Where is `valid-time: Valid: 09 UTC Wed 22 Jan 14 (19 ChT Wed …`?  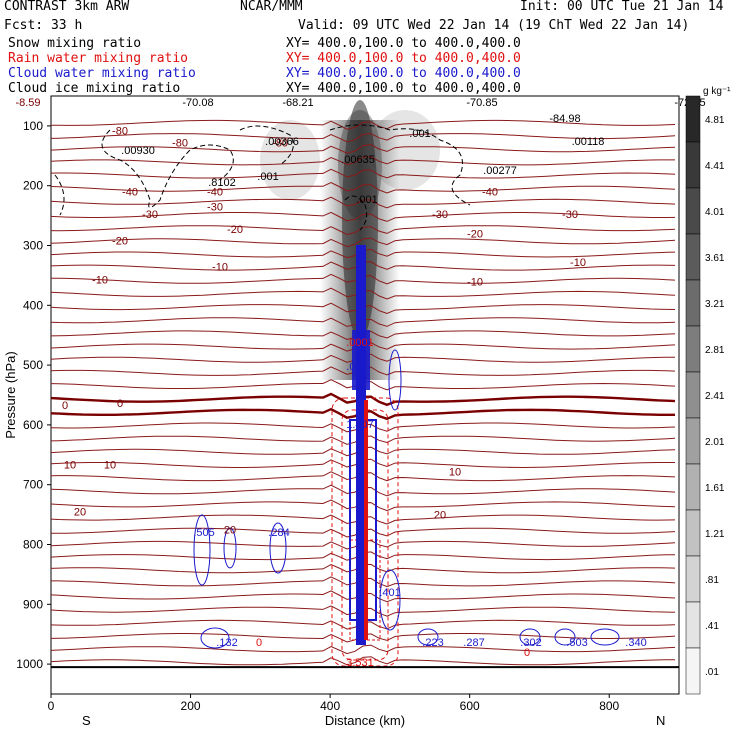
valid-time: Valid: 09 UTC Wed 22 Jan 14 (19 ChT Wed … is located at coordinates (494, 25).